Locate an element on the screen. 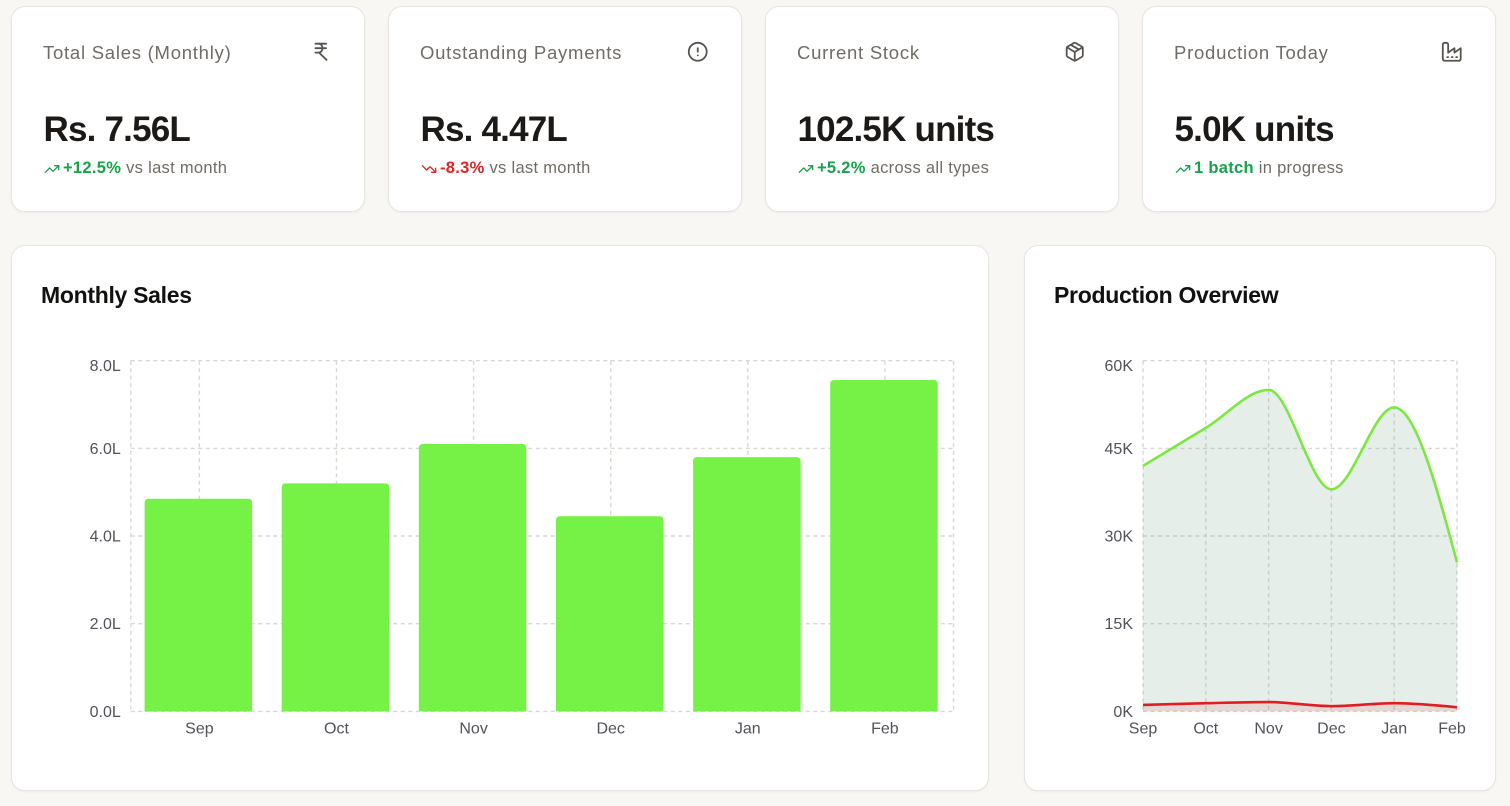 The image size is (1510, 806). svg-text: 4.0L is located at coordinates (104, 537).